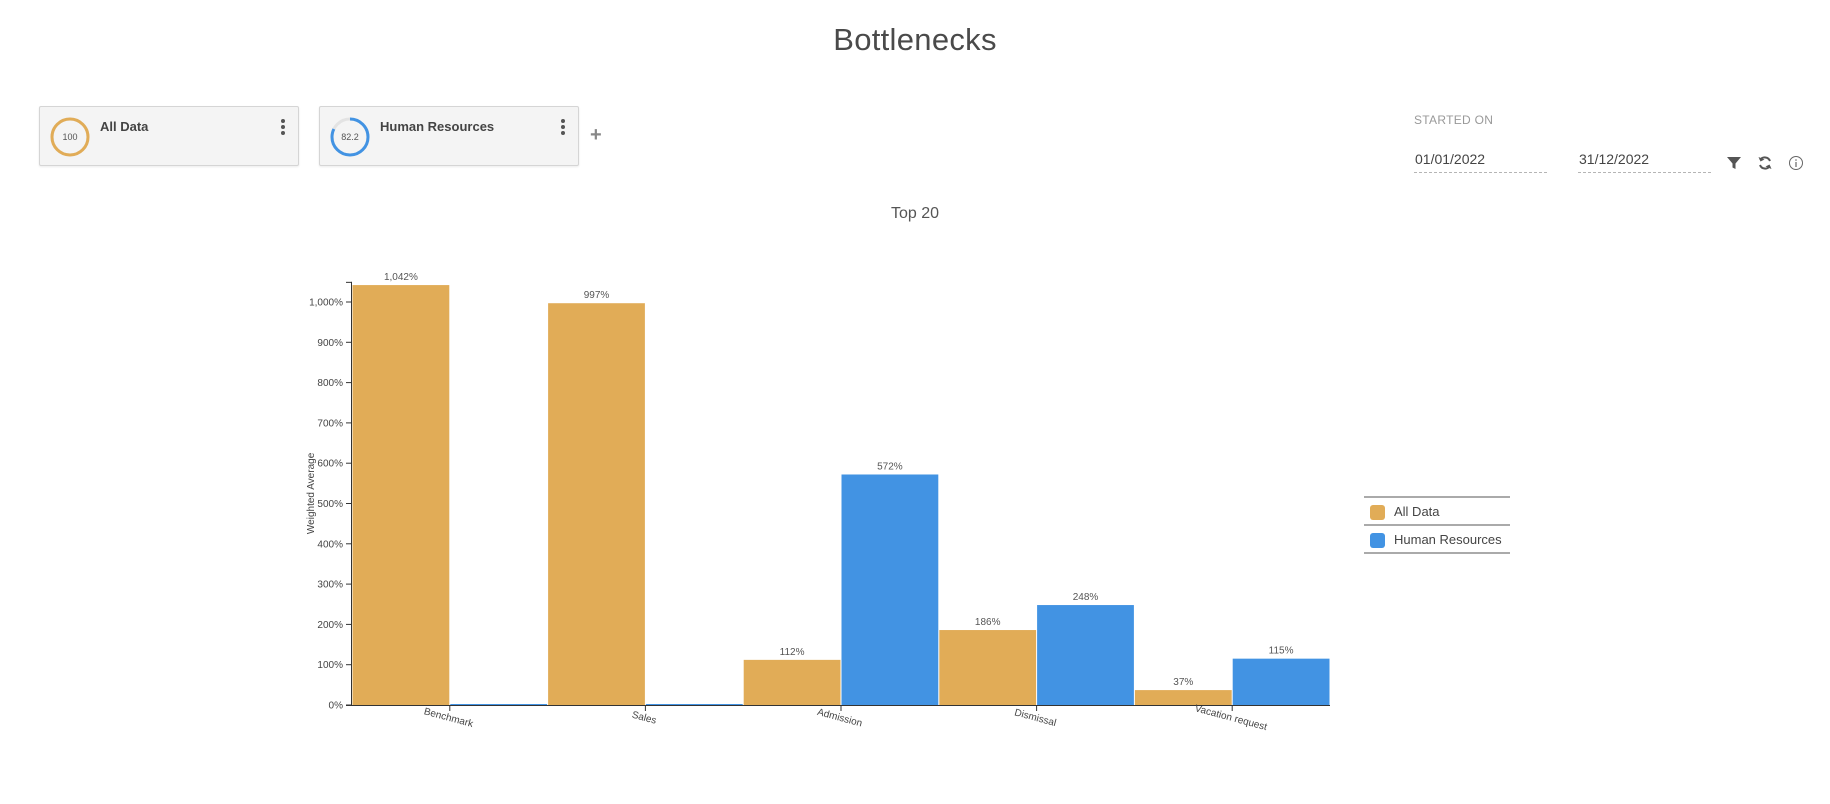 The width and height of the screenshot is (1830, 804). What do you see at coordinates (336, 706) in the screenshot?
I see `y-tick-label: 0%` at bounding box center [336, 706].